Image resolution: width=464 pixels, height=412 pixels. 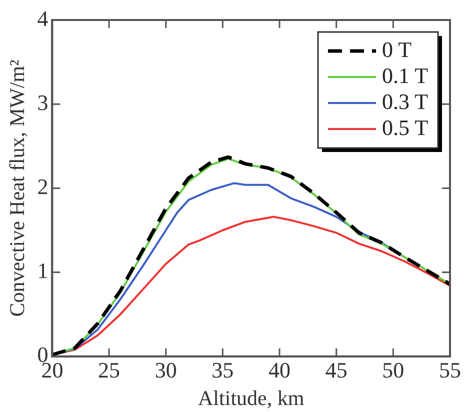 What do you see at coordinates (405, 75) in the screenshot?
I see `legend-label: 0.1 T` at bounding box center [405, 75].